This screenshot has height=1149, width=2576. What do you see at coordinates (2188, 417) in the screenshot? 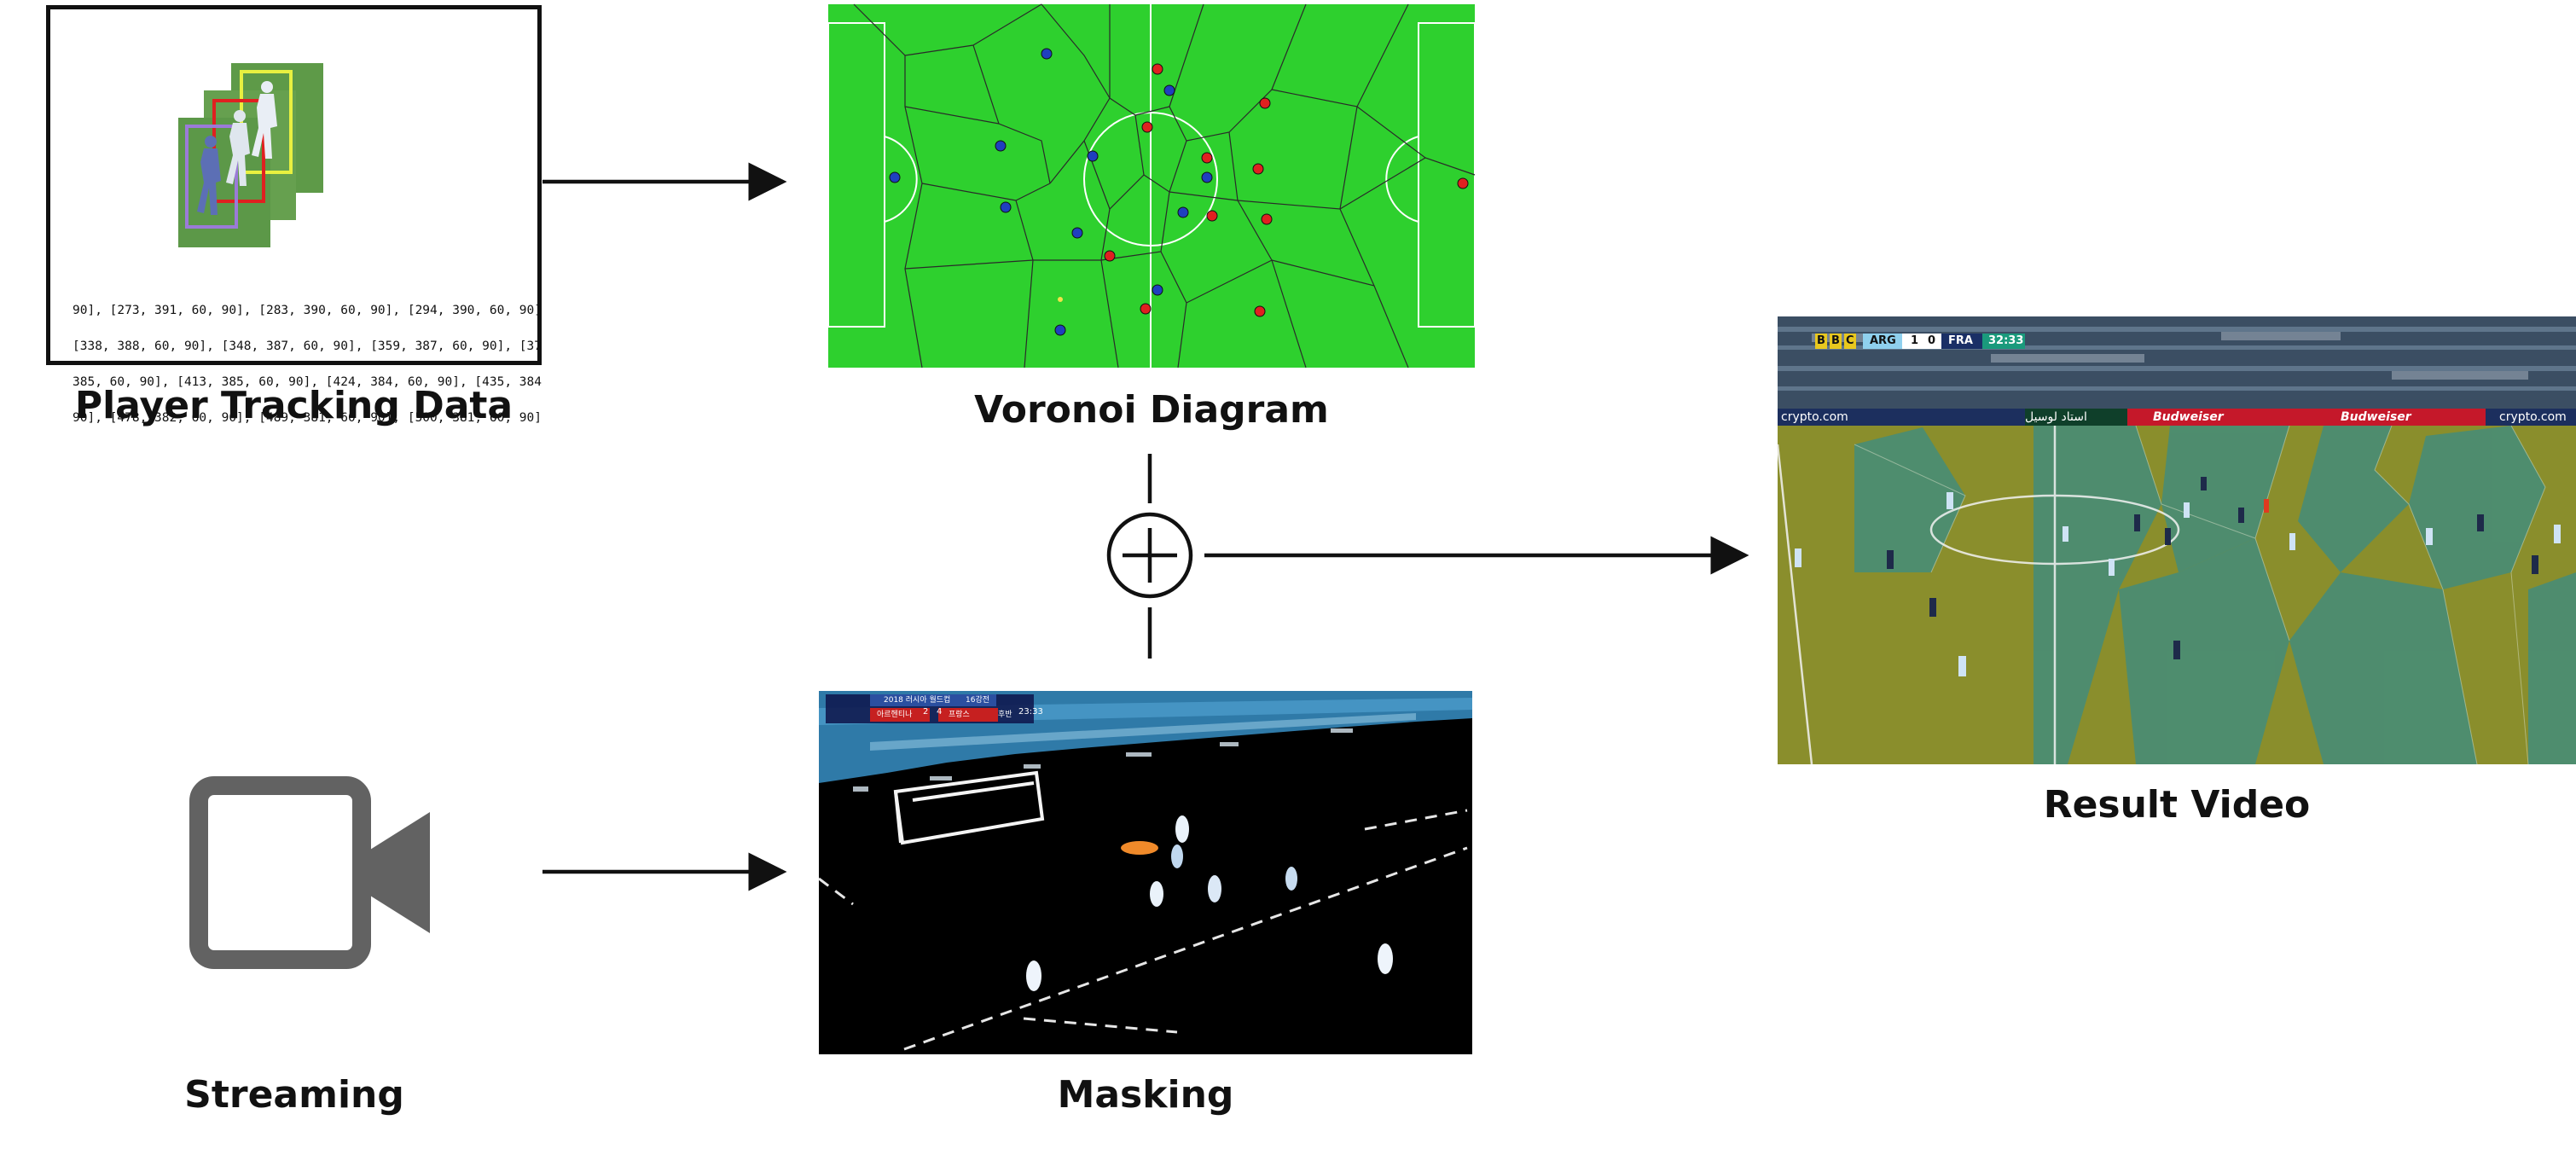
I see `result-board-sponsor2: Budweiser` at bounding box center [2188, 417].